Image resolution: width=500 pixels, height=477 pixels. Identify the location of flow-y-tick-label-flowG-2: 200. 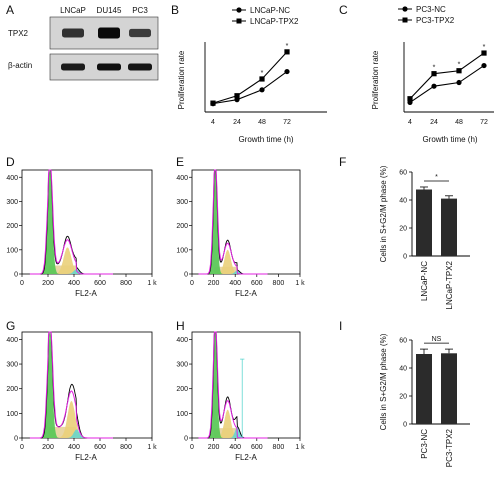
(12, 389).